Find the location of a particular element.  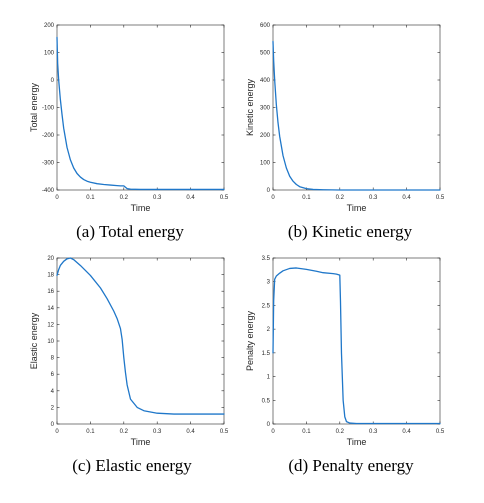

y-tick-label: 6 is located at coordinates (53, 375).